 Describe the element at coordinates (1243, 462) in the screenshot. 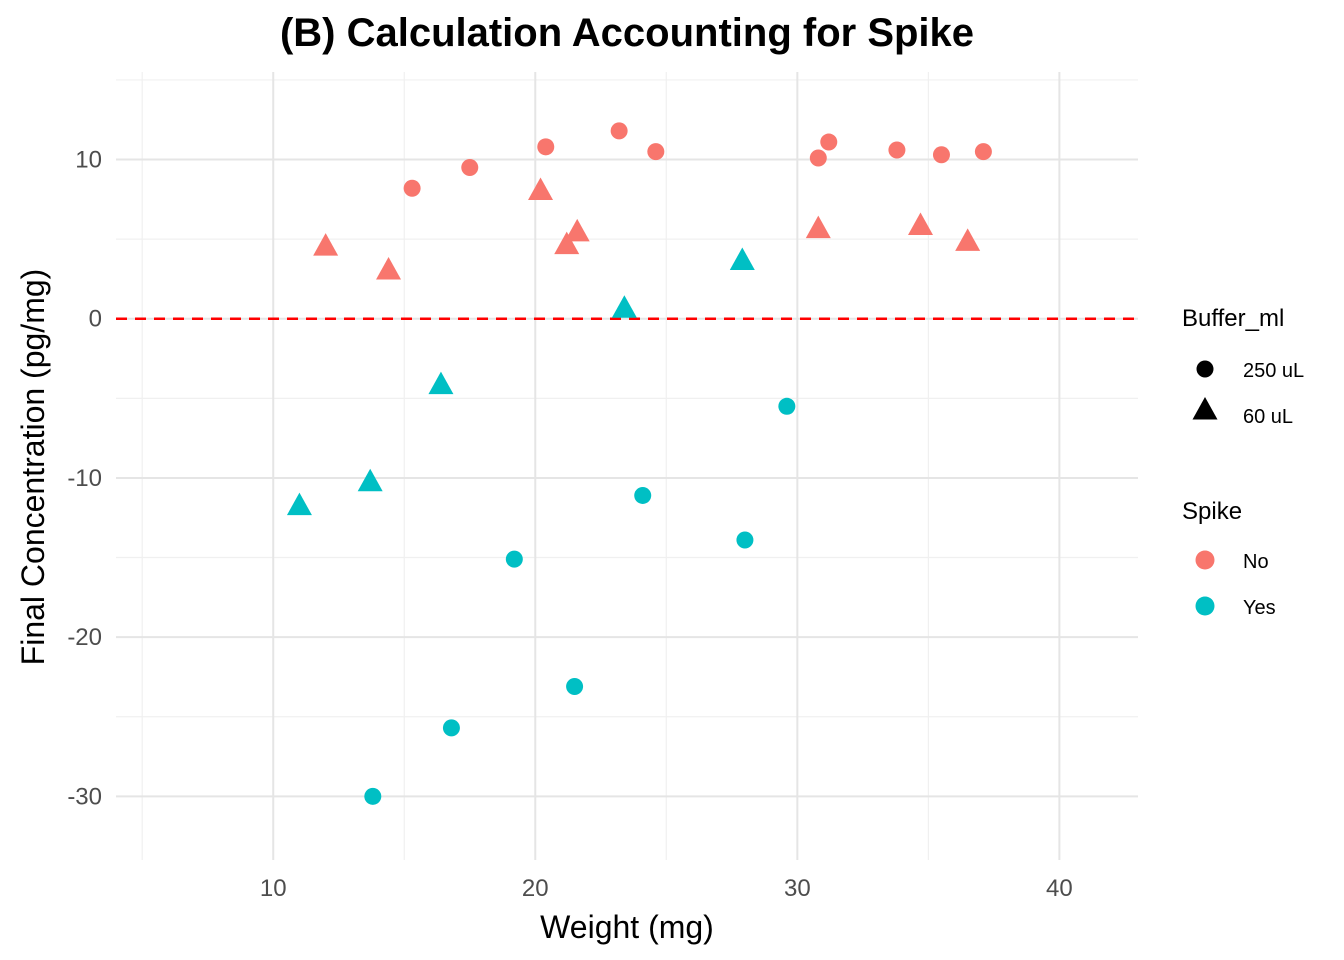

I see `legend: Buffer_ml 250 uL 60 uL Spike No Yes` at that location.